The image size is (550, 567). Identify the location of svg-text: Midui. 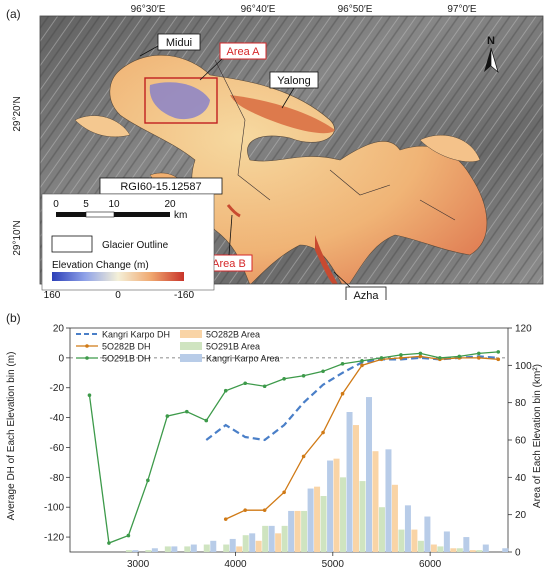
(179, 43).